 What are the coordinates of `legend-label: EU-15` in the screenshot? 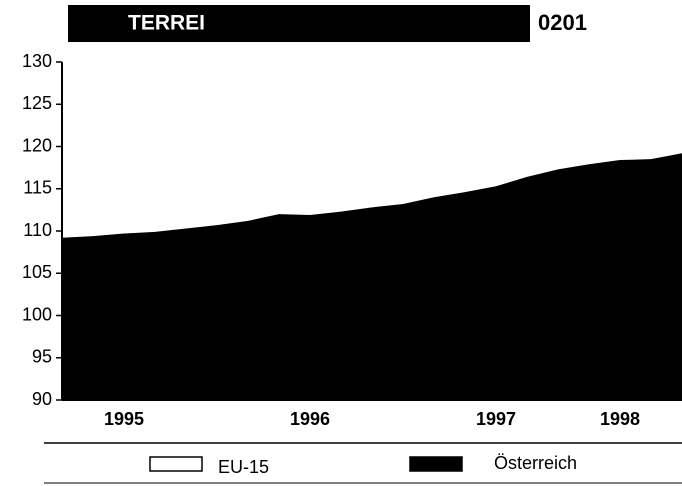 It's located at (243, 467).